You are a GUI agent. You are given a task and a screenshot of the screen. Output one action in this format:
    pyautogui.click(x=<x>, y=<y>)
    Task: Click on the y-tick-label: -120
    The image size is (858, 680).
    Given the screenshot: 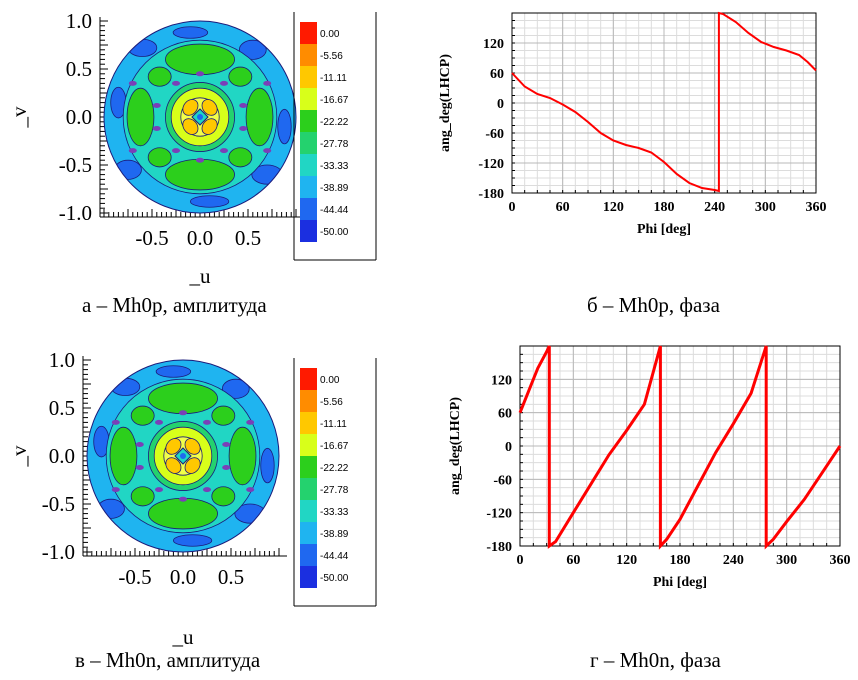 What is the action you would take?
    pyautogui.click(x=491, y=164)
    